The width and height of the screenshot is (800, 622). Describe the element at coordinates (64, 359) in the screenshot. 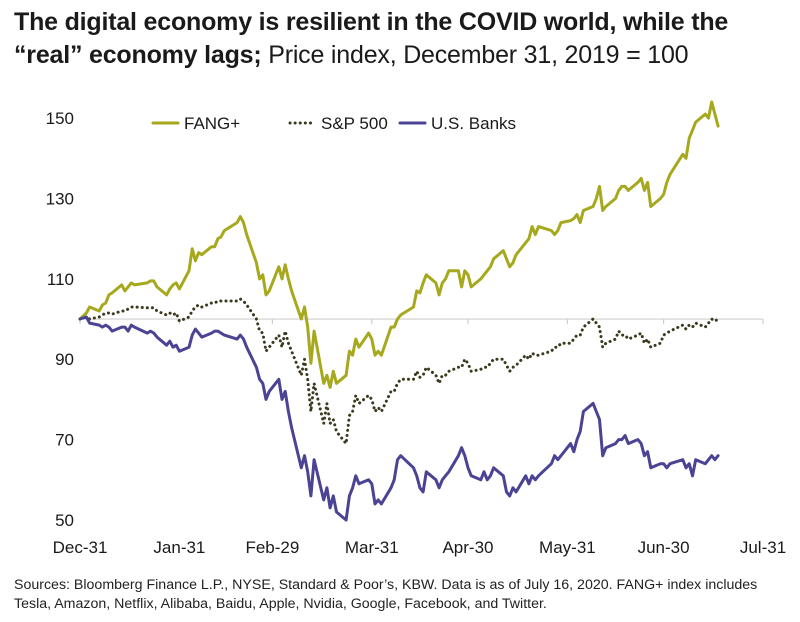

I see `y-tick-label: 90` at that location.